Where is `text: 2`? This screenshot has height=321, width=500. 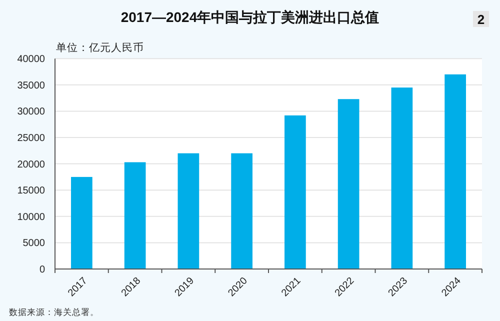 text: 2 is located at coordinates (481, 19).